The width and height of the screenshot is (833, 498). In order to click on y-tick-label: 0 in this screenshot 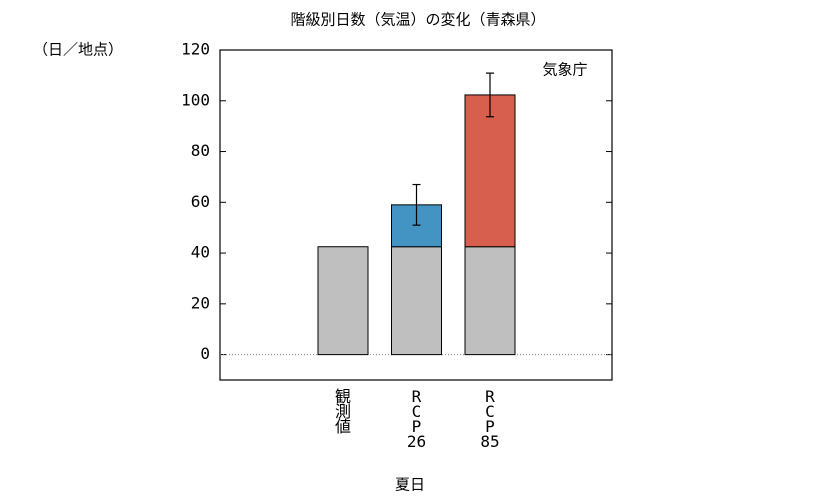, I will do `click(205, 353)`.